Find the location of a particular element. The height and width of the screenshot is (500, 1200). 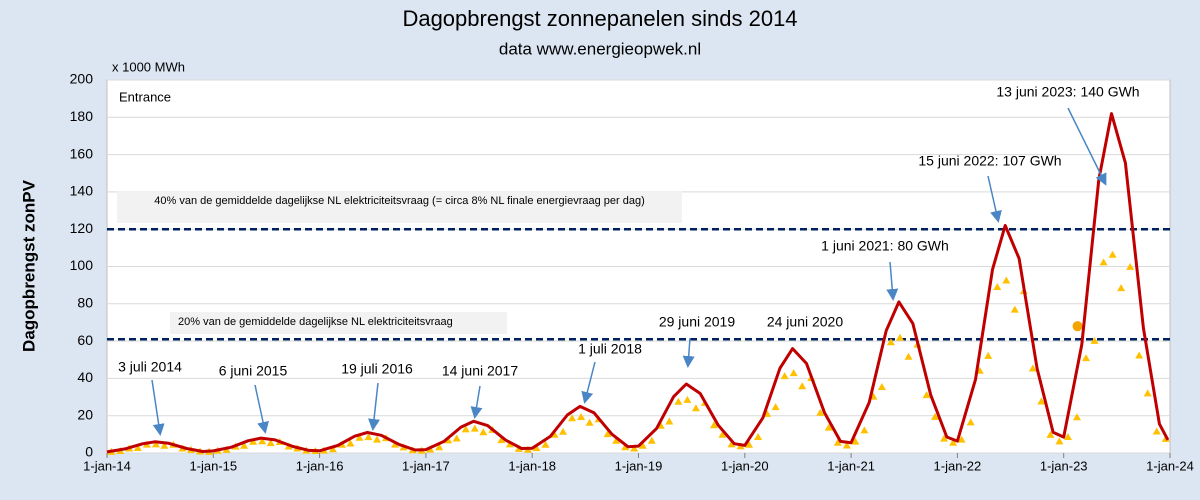

x-tick-label: 1-jan-18 is located at coordinates (532, 465).